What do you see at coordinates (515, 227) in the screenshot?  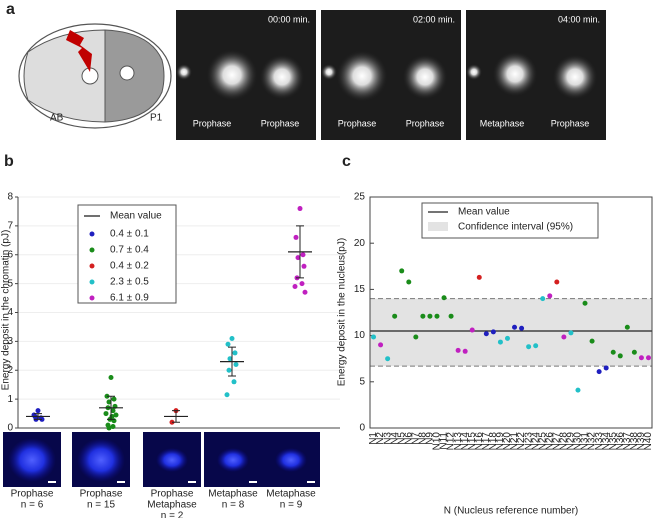 I see `legend-label: Confidence interval (95%)` at bounding box center [515, 227].